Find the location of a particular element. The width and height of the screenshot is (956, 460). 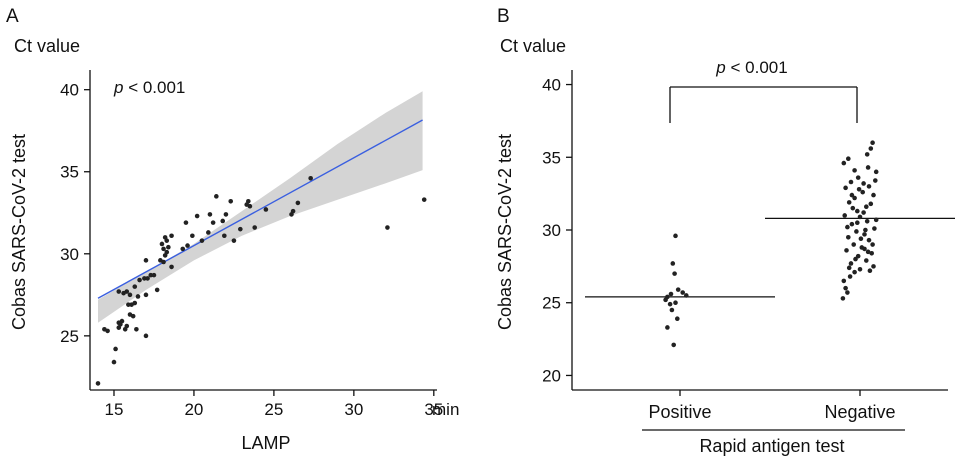

panel-b-median-lines is located at coordinates (770, 257).